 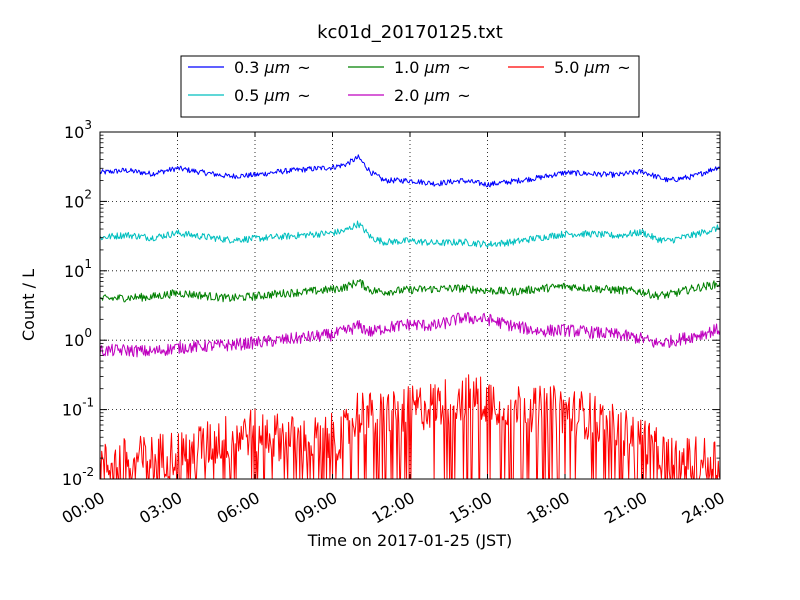 What do you see at coordinates (409, 540) in the screenshot?
I see `x-axis-label: Time on 2017-01-25 (JST)` at bounding box center [409, 540].